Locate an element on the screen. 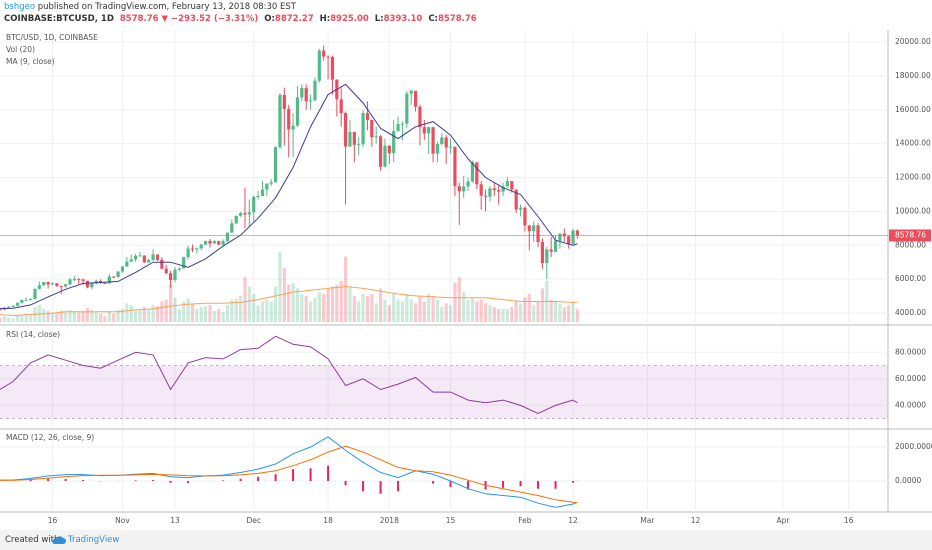 This screenshot has height=550, width=932. panel-title: MACD (12, 26, close, 9) is located at coordinates (50, 437).